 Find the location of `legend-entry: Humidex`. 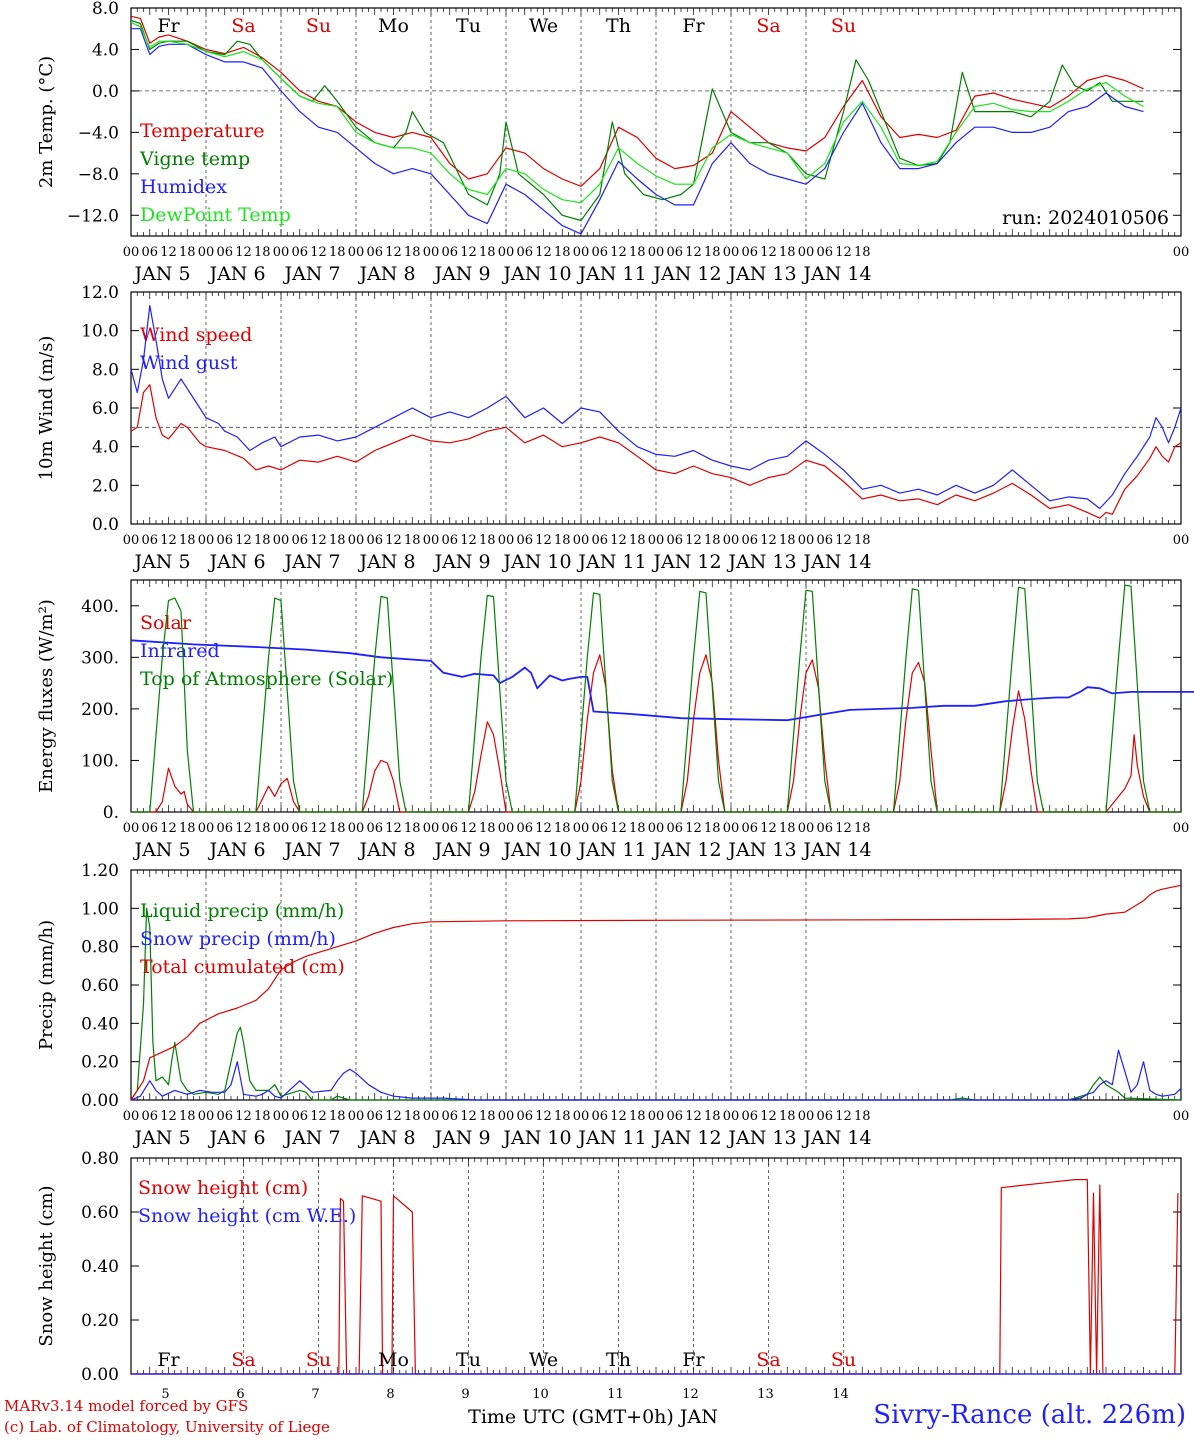

legend-entry: Humidex is located at coordinates (183, 187).